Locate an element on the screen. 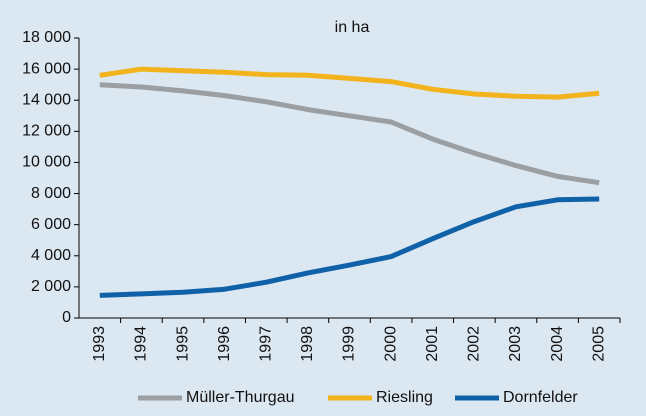 The width and height of the screenshot is (646, 416). y-tick-label: 16 000 is located at coordinates (46, 68).